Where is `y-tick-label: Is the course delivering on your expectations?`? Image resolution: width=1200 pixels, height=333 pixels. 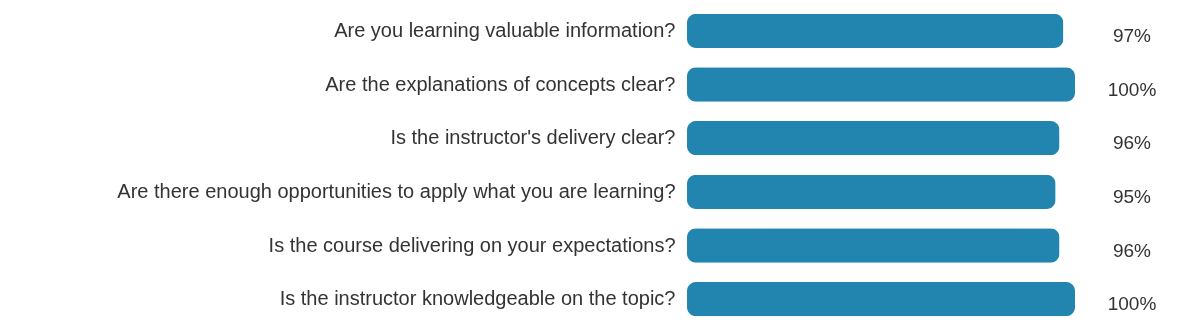 y-tick-label: Is the course delivering on your expectations? is located at coordinates (472, 244).